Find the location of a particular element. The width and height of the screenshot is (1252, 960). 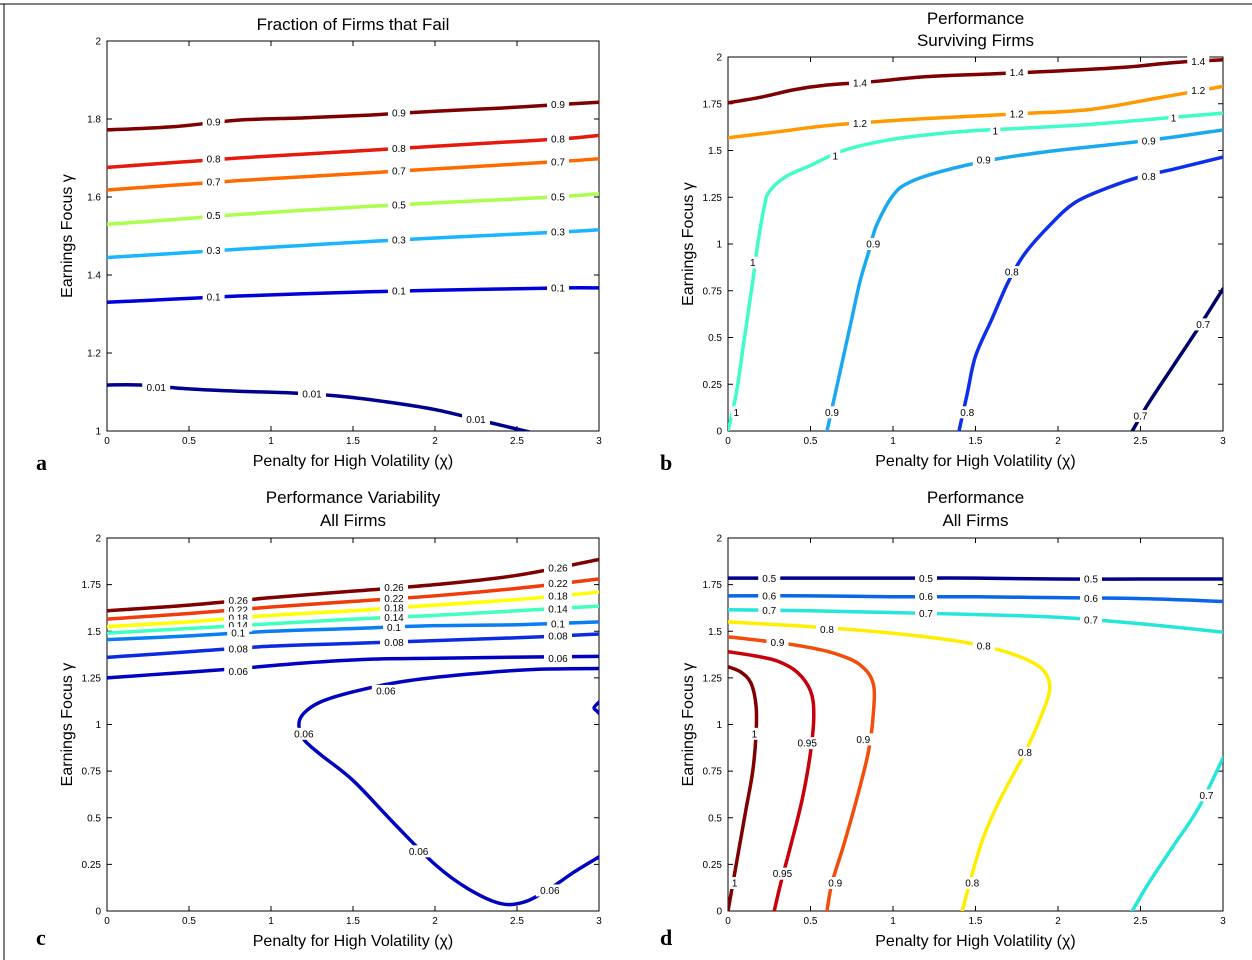

y-tick-label: 0.25 is located at coordinates (92, 865).